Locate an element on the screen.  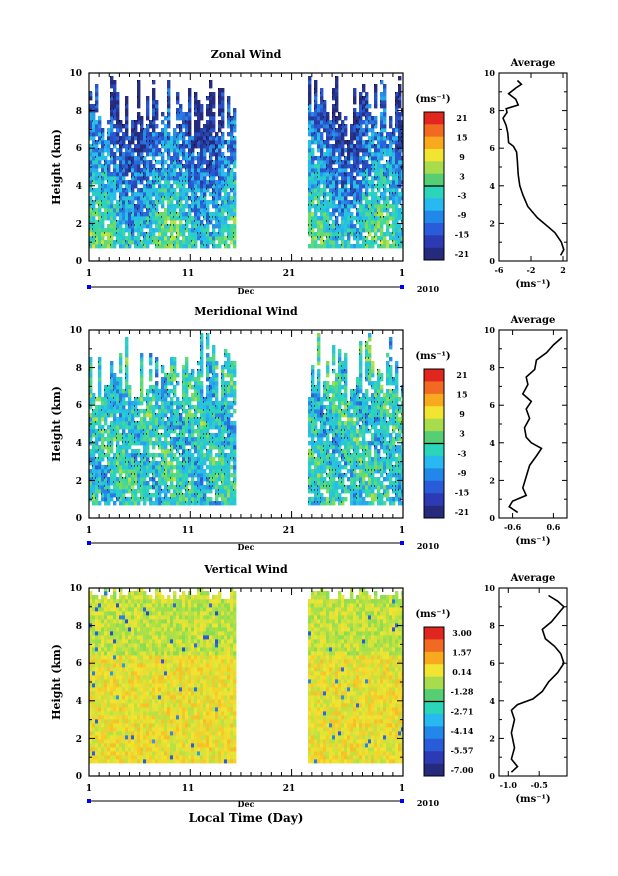
colorbar-tick-label: -9 is located at coordinates (462, 215).